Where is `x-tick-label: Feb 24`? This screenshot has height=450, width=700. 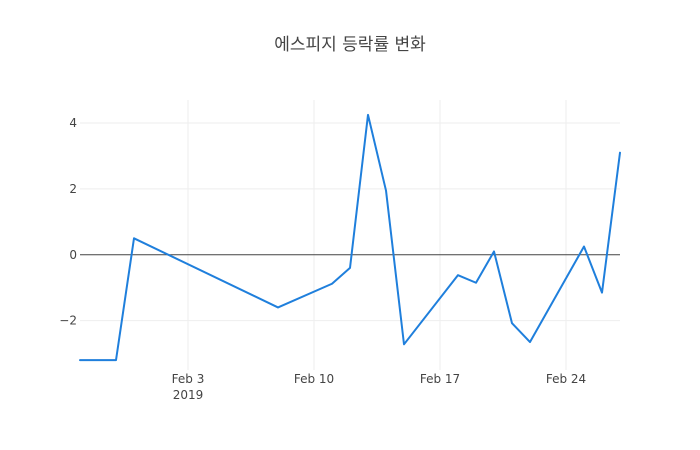
x-tick-label: Feb 24 is located at coordinates (566, 379).